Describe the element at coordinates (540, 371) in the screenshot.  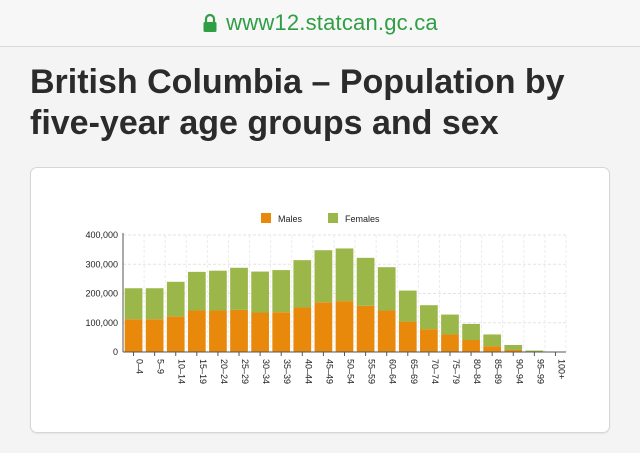
I see `x-tick-label: 95–99` at that location.